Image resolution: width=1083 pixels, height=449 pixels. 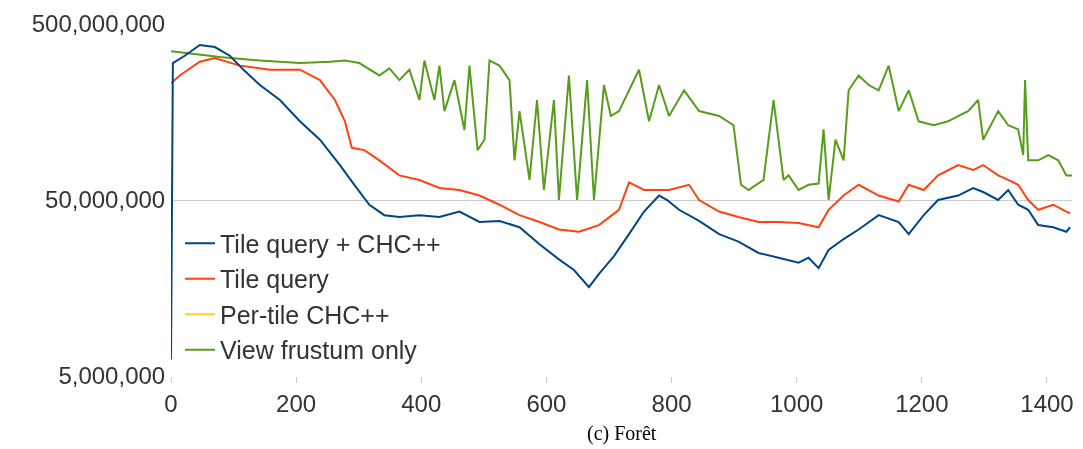 What do you see at coordinates (622, 433) in the screenshot?
I see `text: (c) Forêt` at bounding box center [622, 433].